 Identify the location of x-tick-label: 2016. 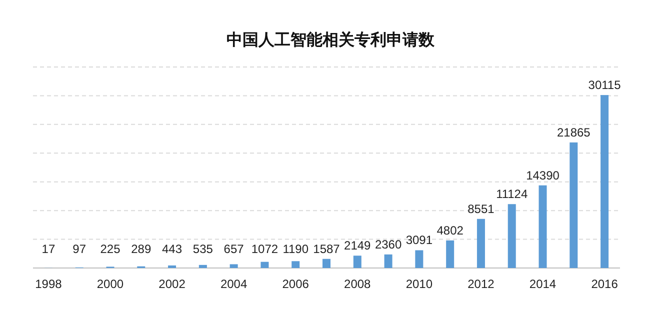
(604, 284).